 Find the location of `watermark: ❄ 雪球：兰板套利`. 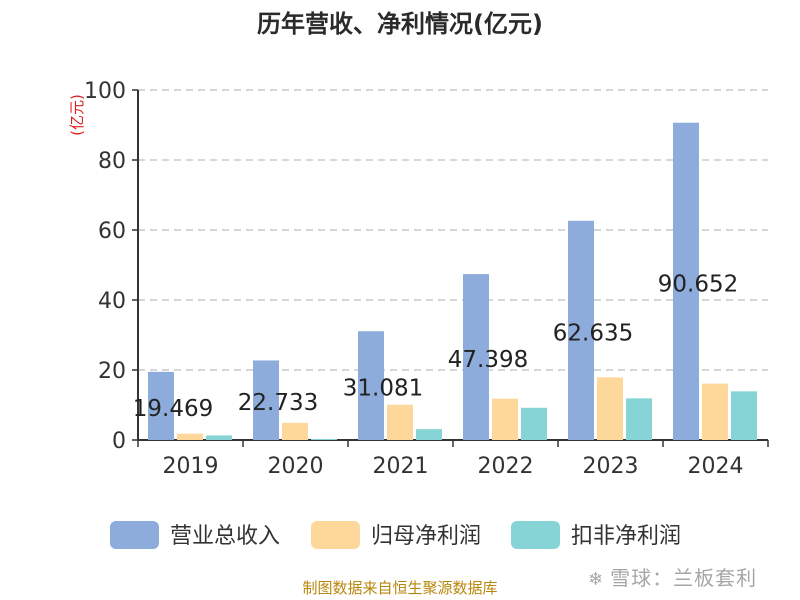

watermark: ❄ 雪球：兰板套利 is located at coordinates (672, 576).